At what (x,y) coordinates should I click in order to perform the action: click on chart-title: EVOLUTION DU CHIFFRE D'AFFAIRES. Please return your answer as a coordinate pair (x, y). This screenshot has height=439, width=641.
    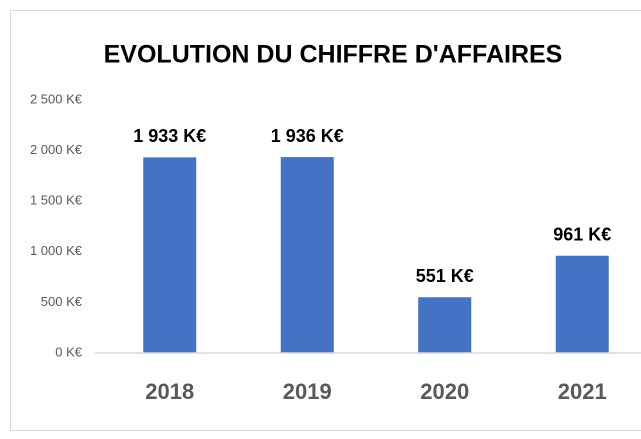
    Looking at the image, I should click on (333, 55).